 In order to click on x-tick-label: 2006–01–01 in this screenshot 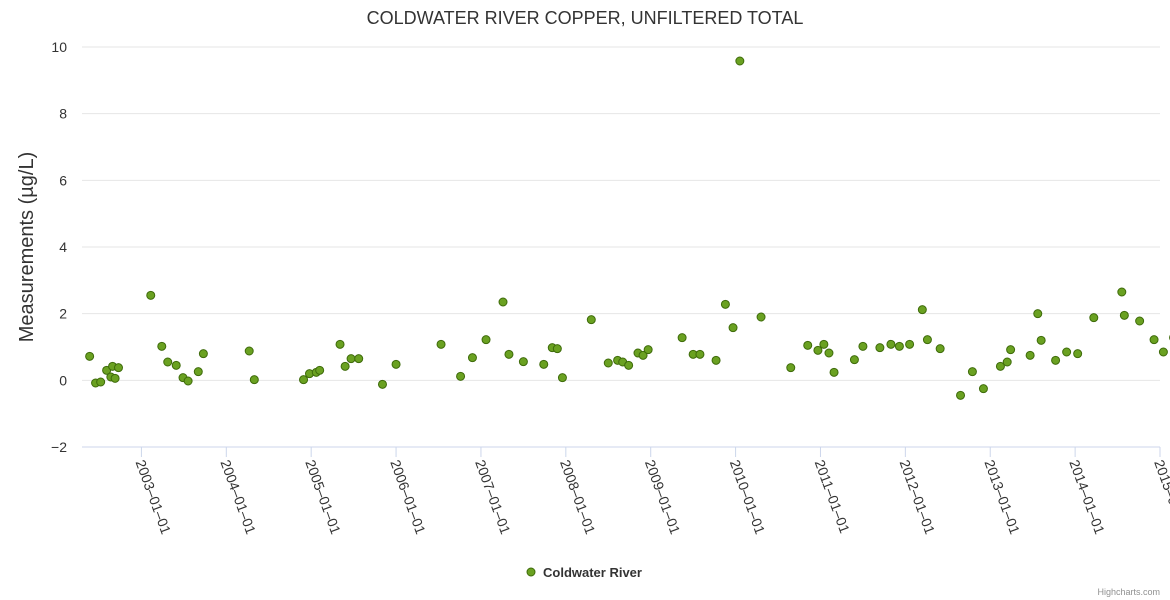, I will do `click(408, 497)`.